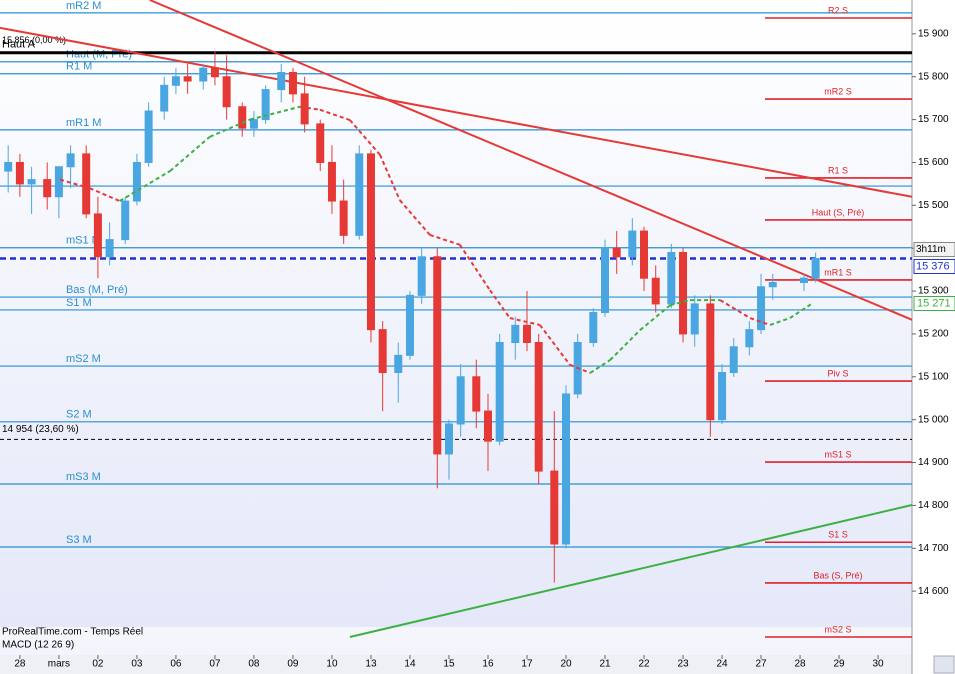 The width and height of the screenshot is (955, 674). Describe the element at coordinates (566, 664) in the screenshot. I see `x-tick-label: 20` at that location.